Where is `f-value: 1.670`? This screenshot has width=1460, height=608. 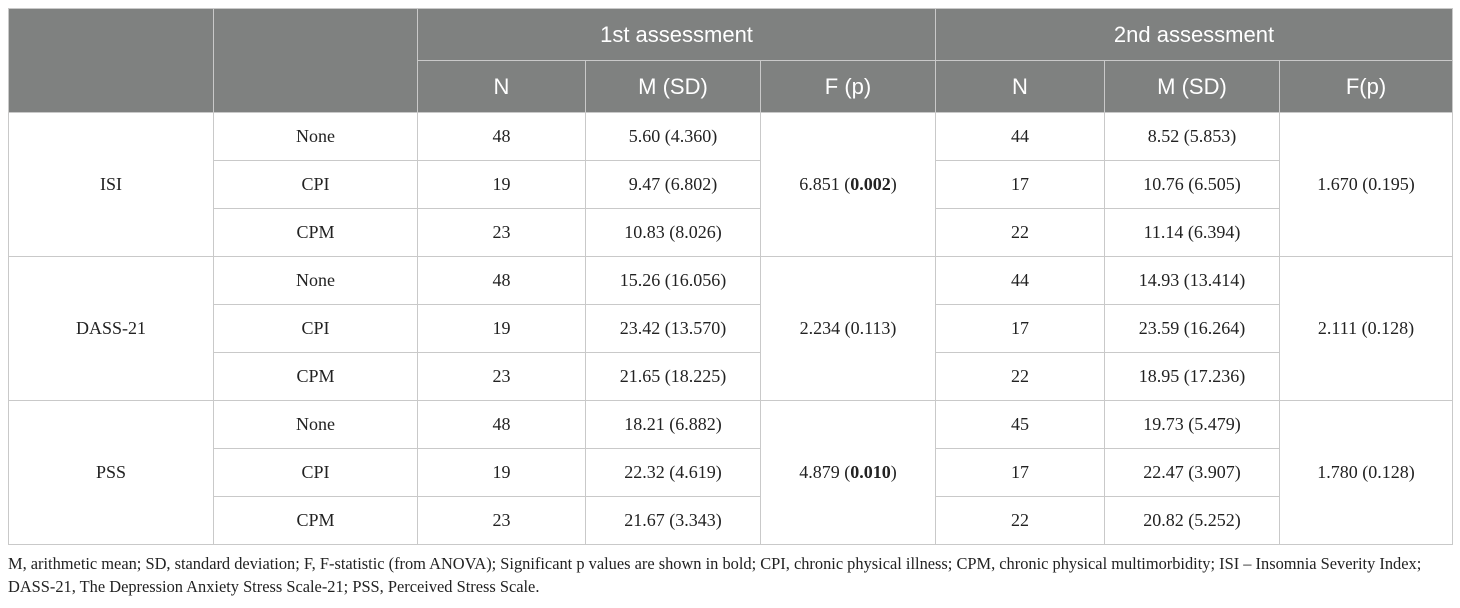
f-value: 1.670 is located at coordinates (1337, 184).